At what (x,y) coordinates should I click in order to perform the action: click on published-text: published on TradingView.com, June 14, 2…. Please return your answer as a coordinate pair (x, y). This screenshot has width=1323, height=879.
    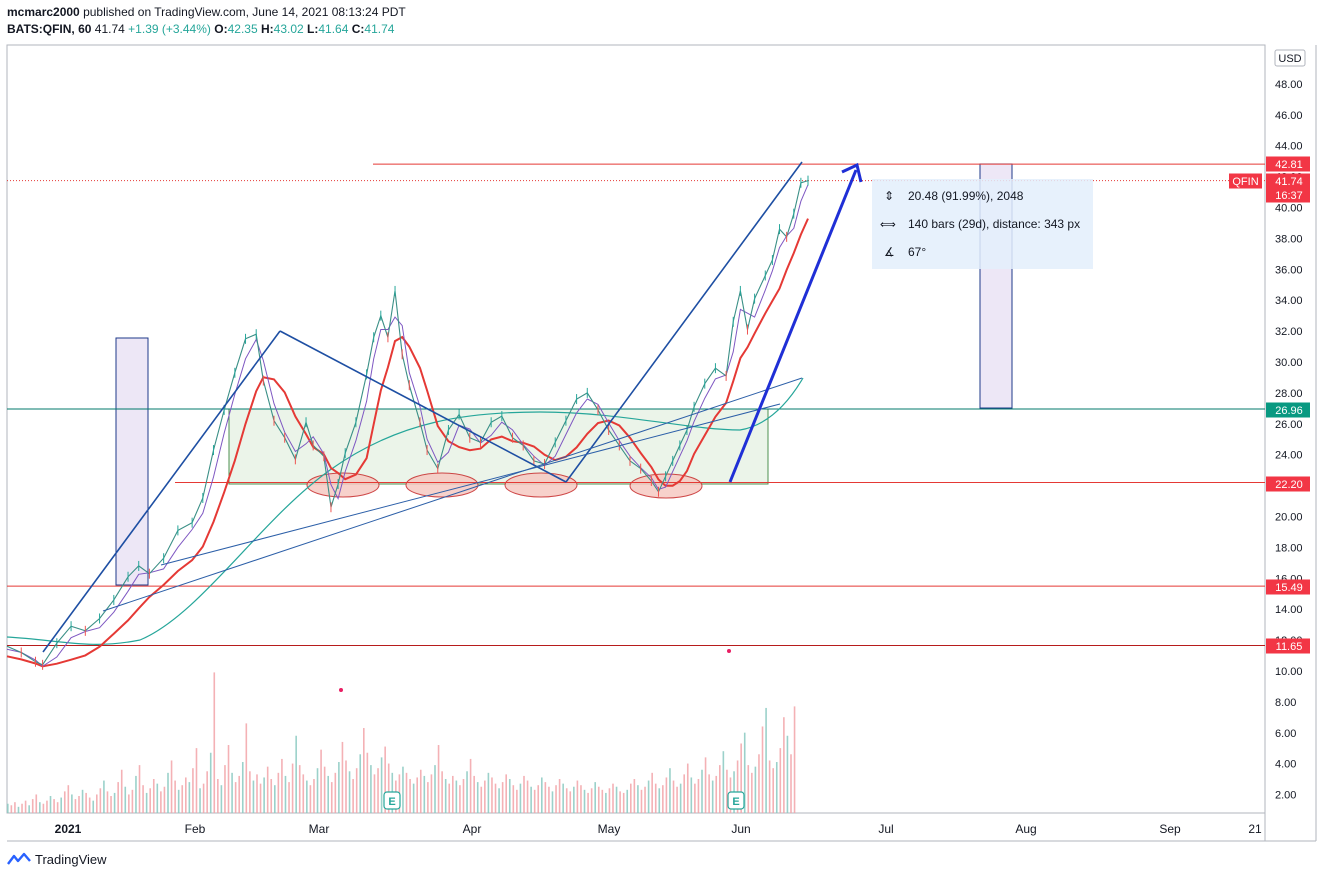
    Looking at the image, I should click on (244, 12).